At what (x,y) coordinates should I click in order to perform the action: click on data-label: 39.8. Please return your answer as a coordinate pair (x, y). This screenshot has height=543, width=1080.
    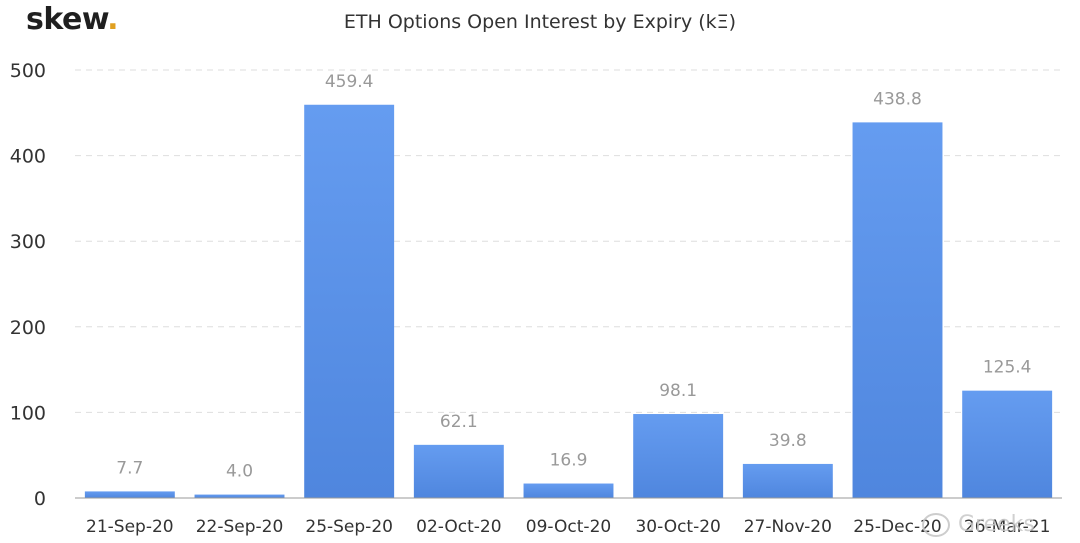
    Looking at the image, I should click on (788, 441).